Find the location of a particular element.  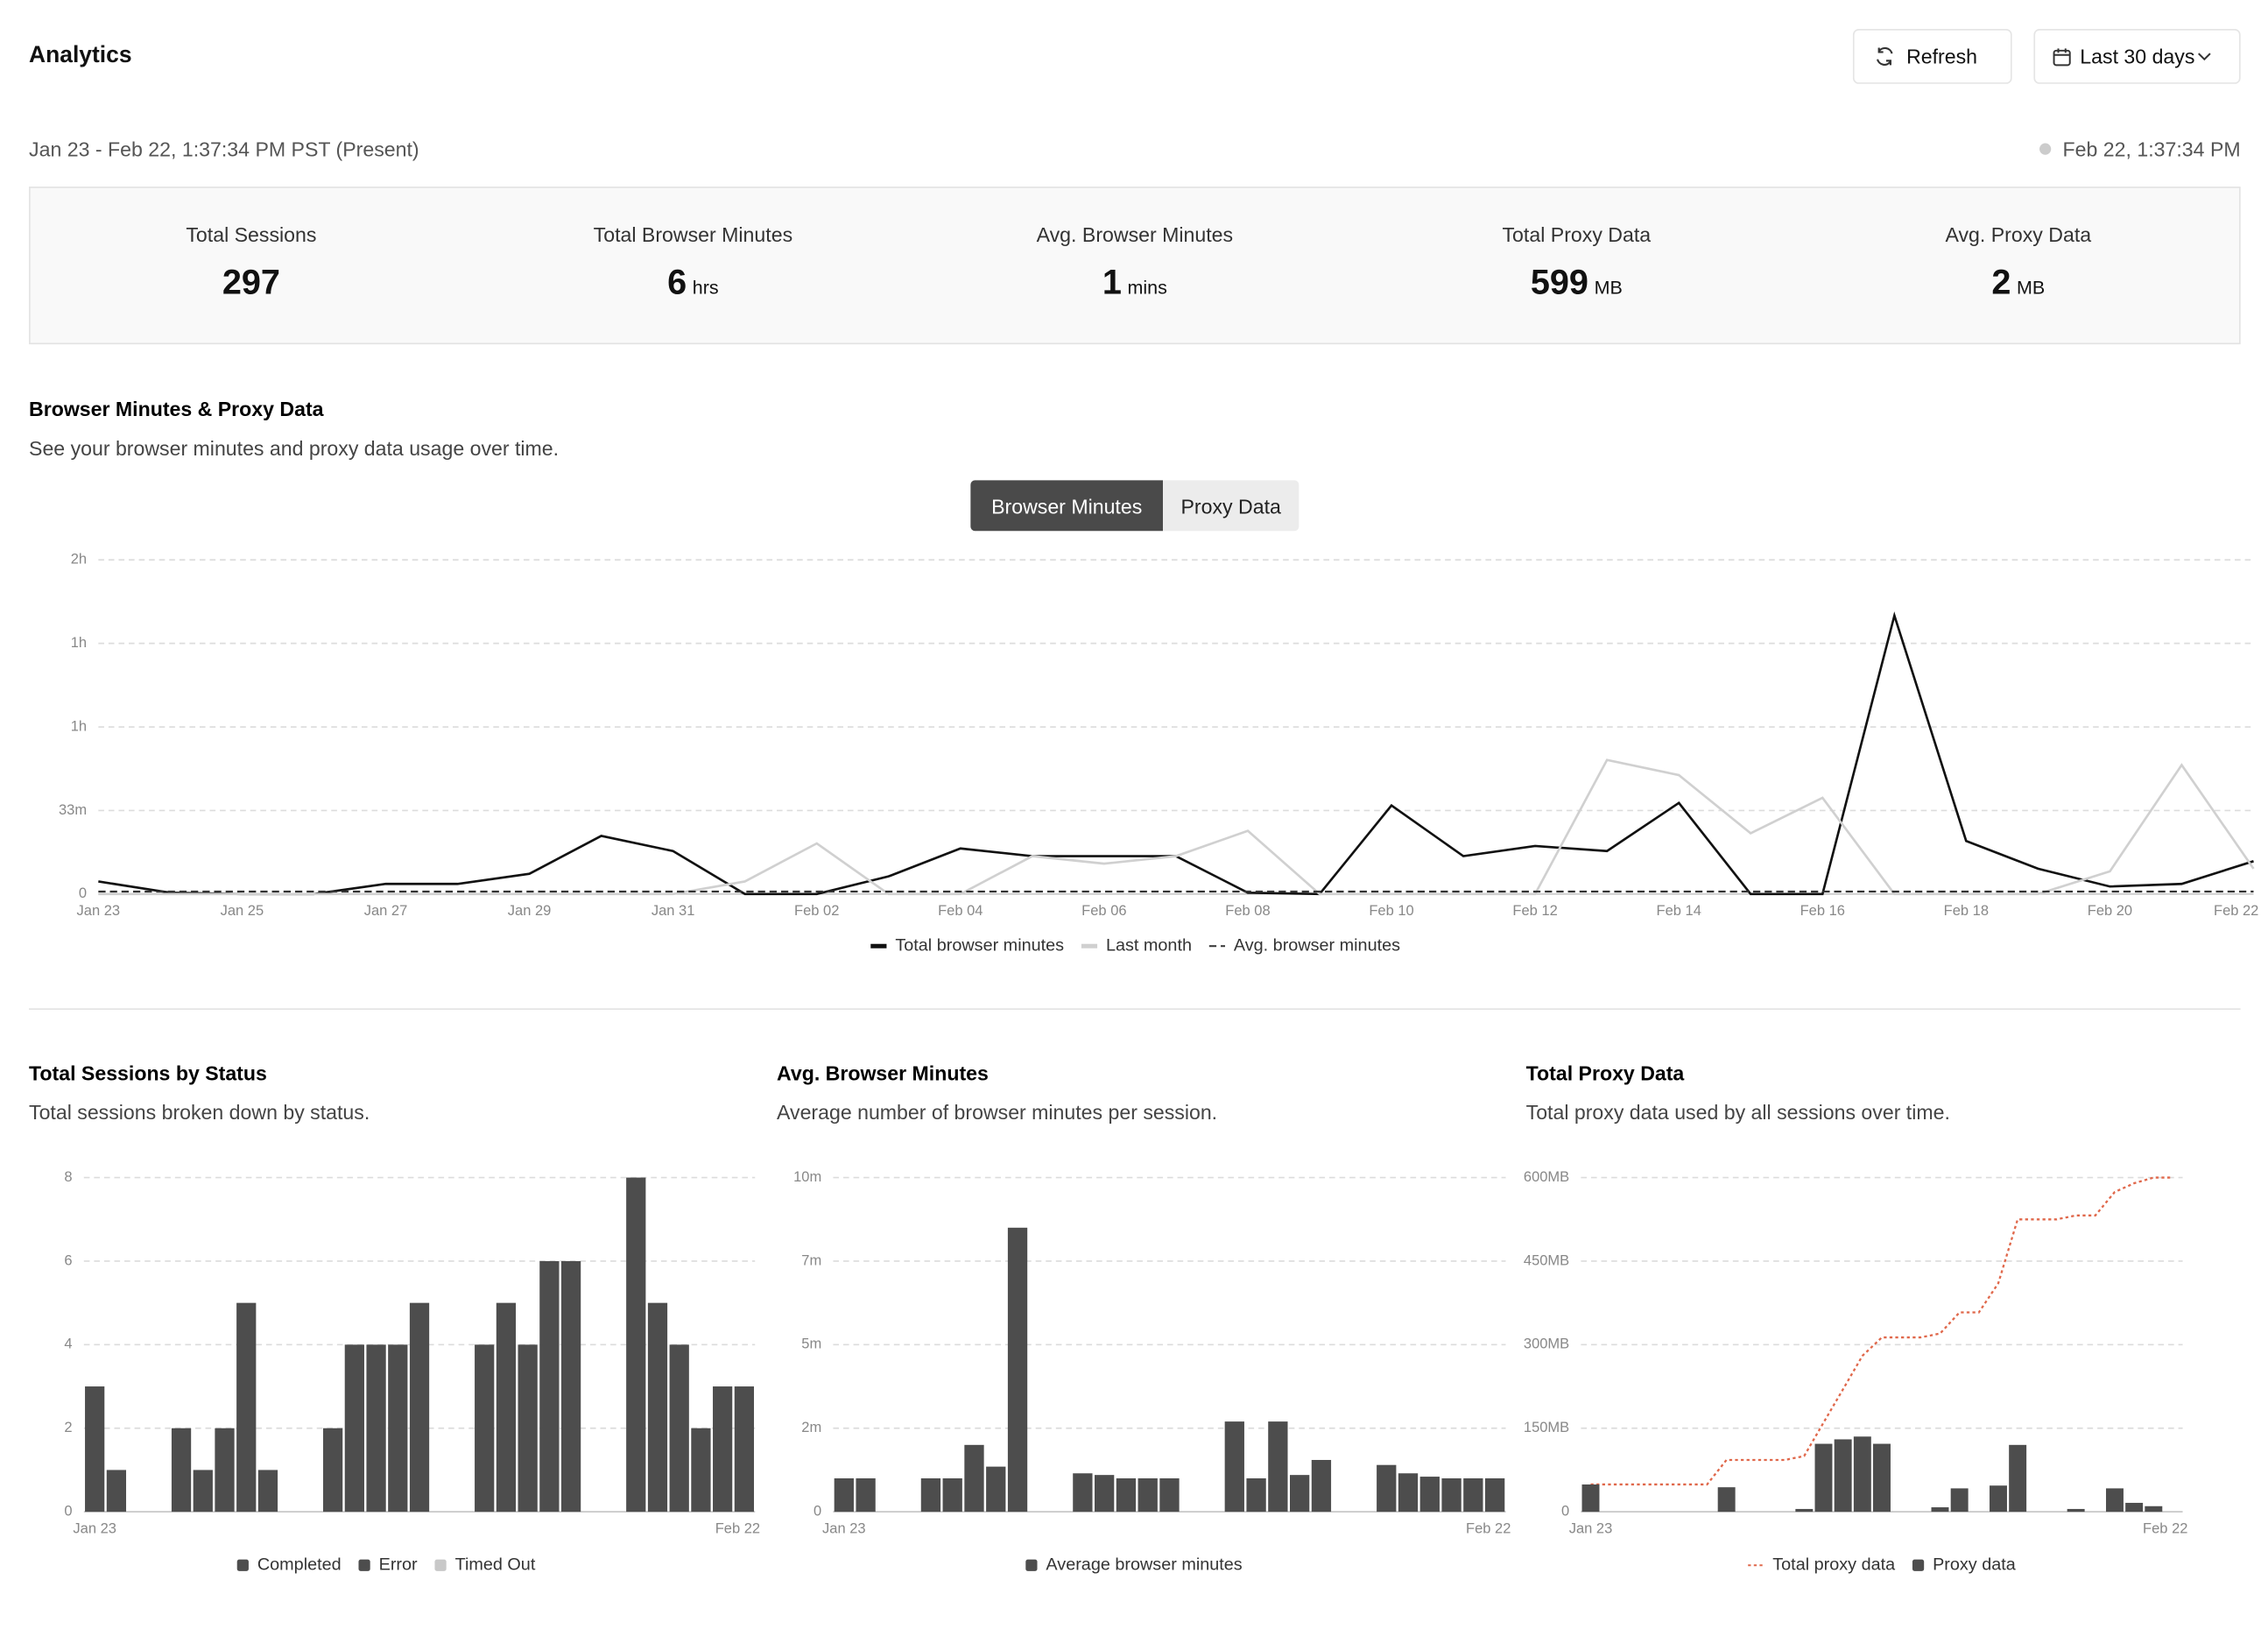

stat-value-row: 297 is located at coordinates (251, 284).